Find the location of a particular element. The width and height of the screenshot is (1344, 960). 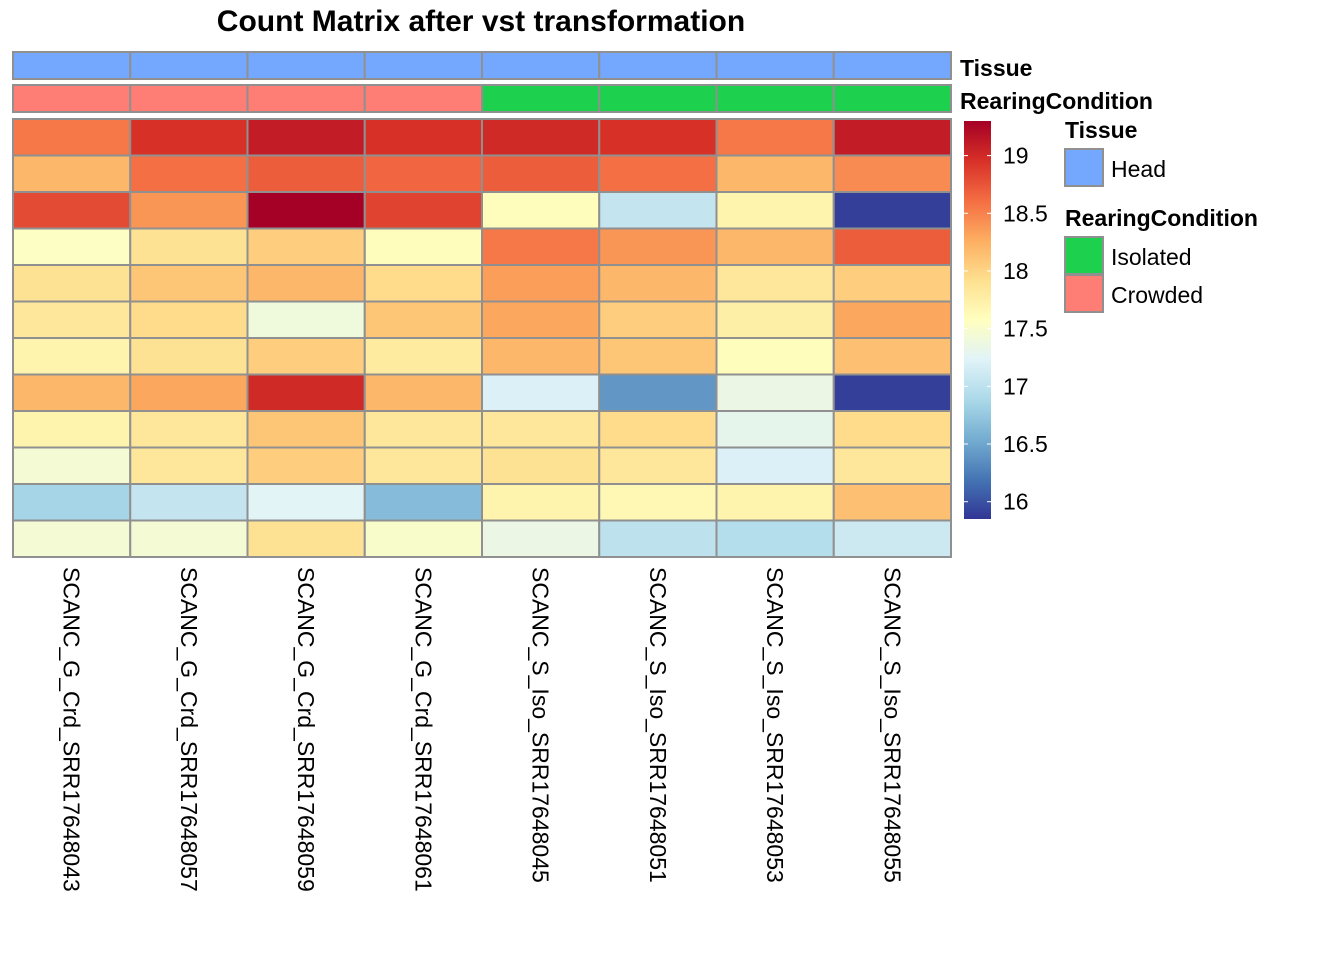

color-scale-tick-label: 16 is located at coordinates (1016, 502).